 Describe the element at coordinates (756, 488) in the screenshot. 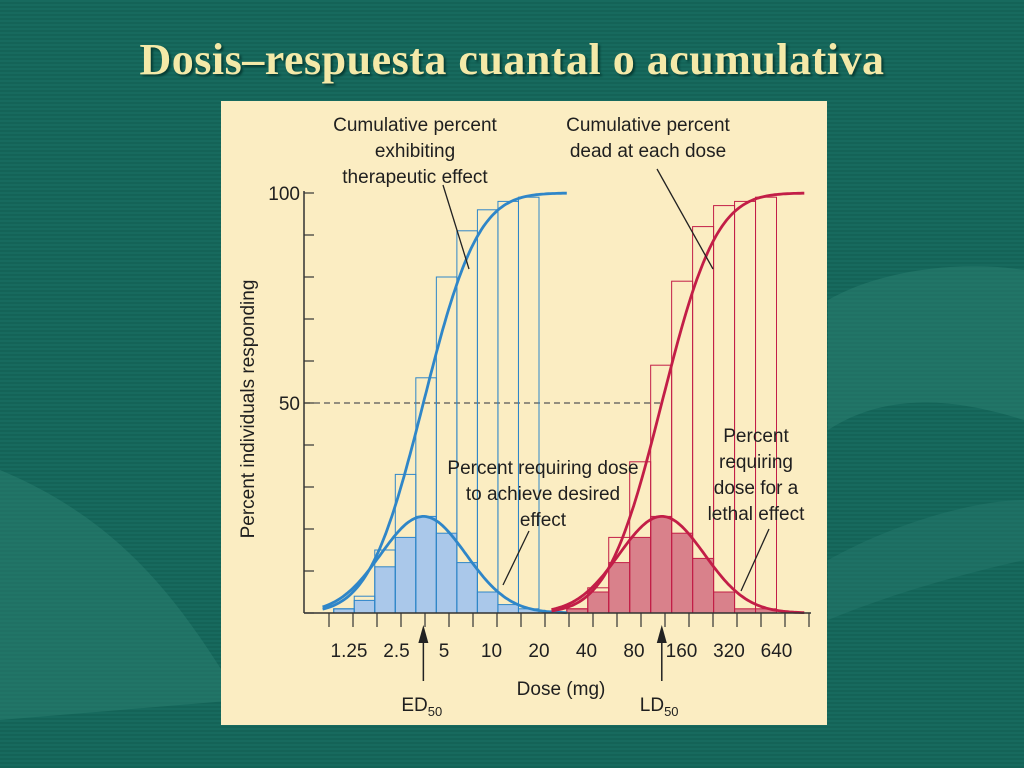

I see `lethal-histogram-annotation: dose for a` at that location.